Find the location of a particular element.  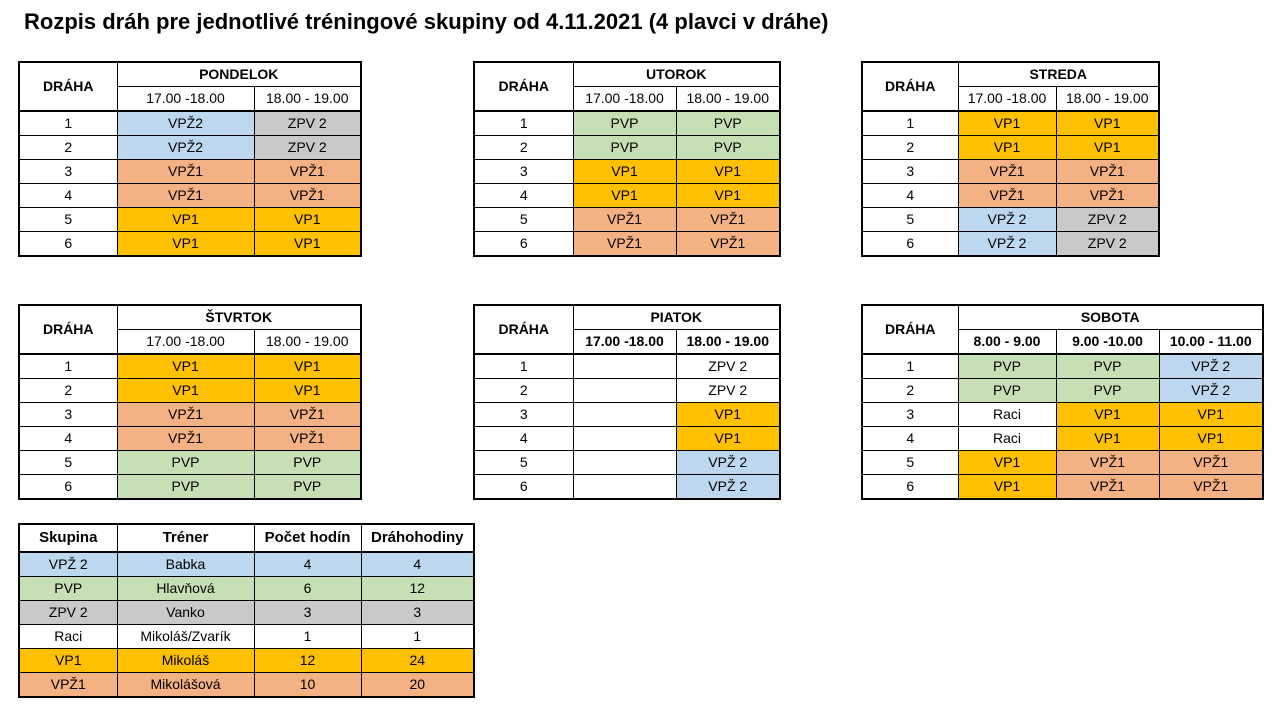

lane-row: 5 VP1 VP1 is located at coordinates (190, 219).